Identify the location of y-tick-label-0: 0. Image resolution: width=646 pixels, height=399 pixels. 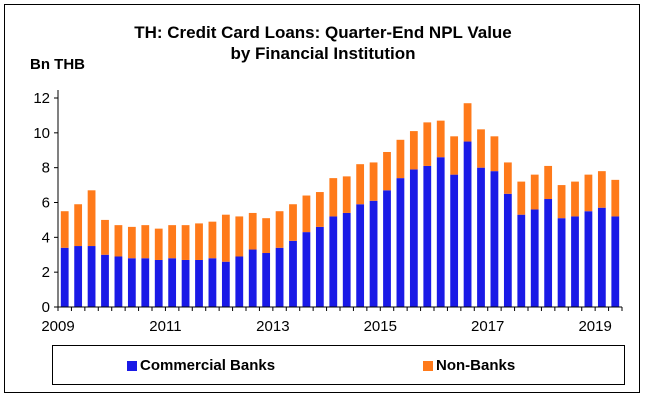
(46, 307).